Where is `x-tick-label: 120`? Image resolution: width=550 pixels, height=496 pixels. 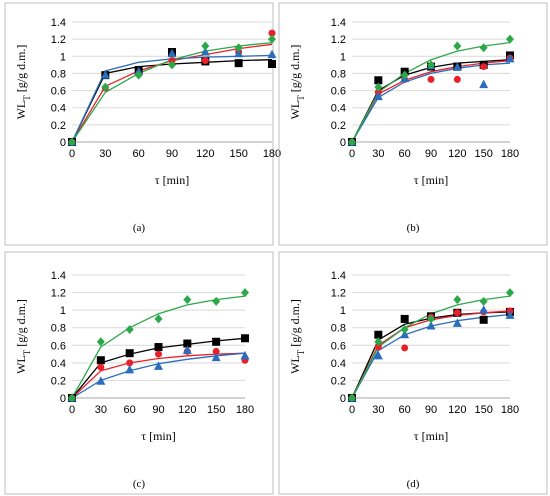 x-tick-label: 120 is located at coordinates (457, 410).